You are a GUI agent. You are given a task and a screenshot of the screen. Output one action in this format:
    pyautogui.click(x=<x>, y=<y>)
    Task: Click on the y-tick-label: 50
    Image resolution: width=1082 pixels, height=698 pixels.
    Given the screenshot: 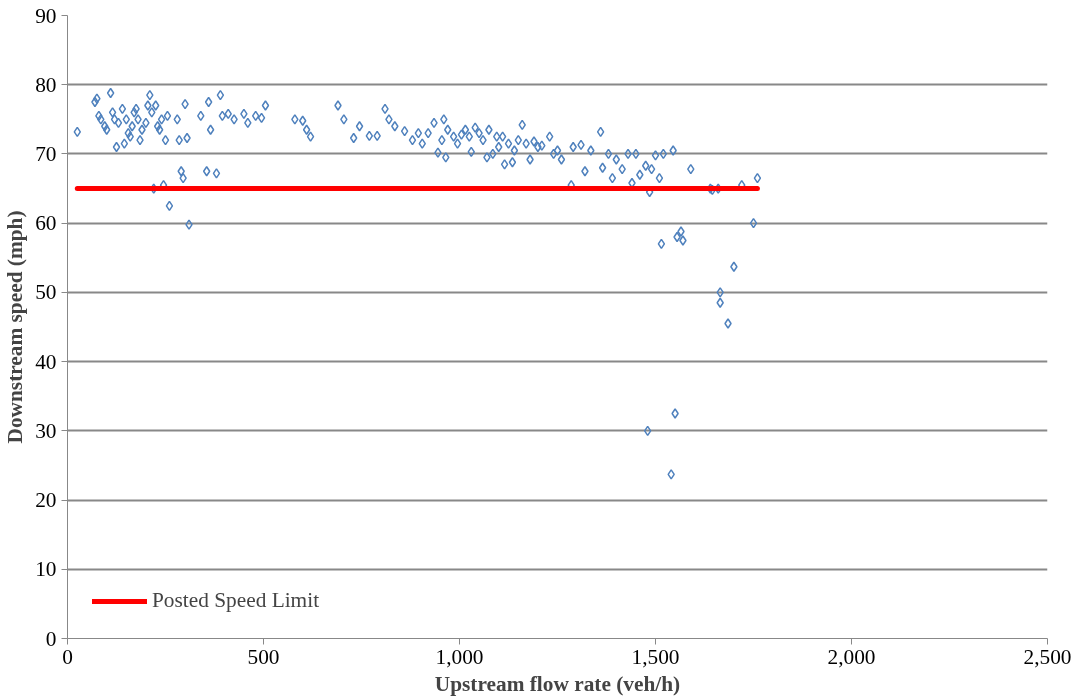 What is the action you would take?
    pyautogui.click(x=46, y=292)
    